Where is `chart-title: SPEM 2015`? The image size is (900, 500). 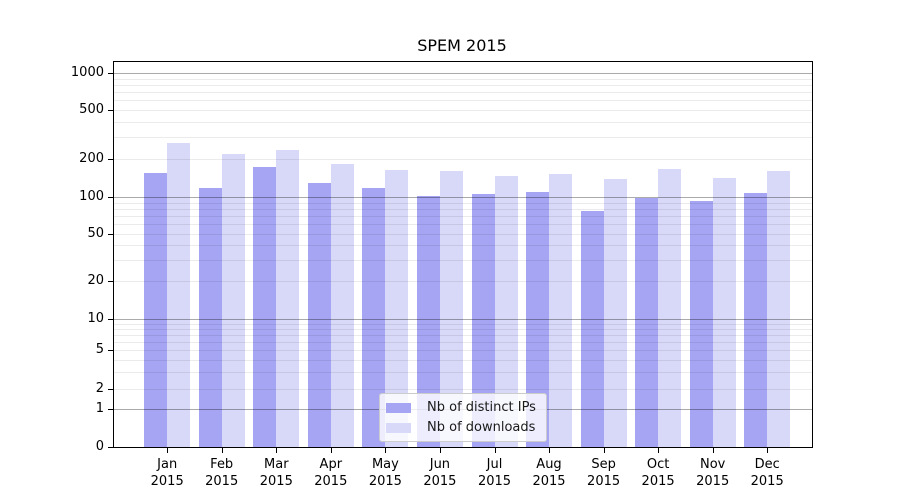
chart-title: SPEM 2015 is located at coordinates (462, 45).